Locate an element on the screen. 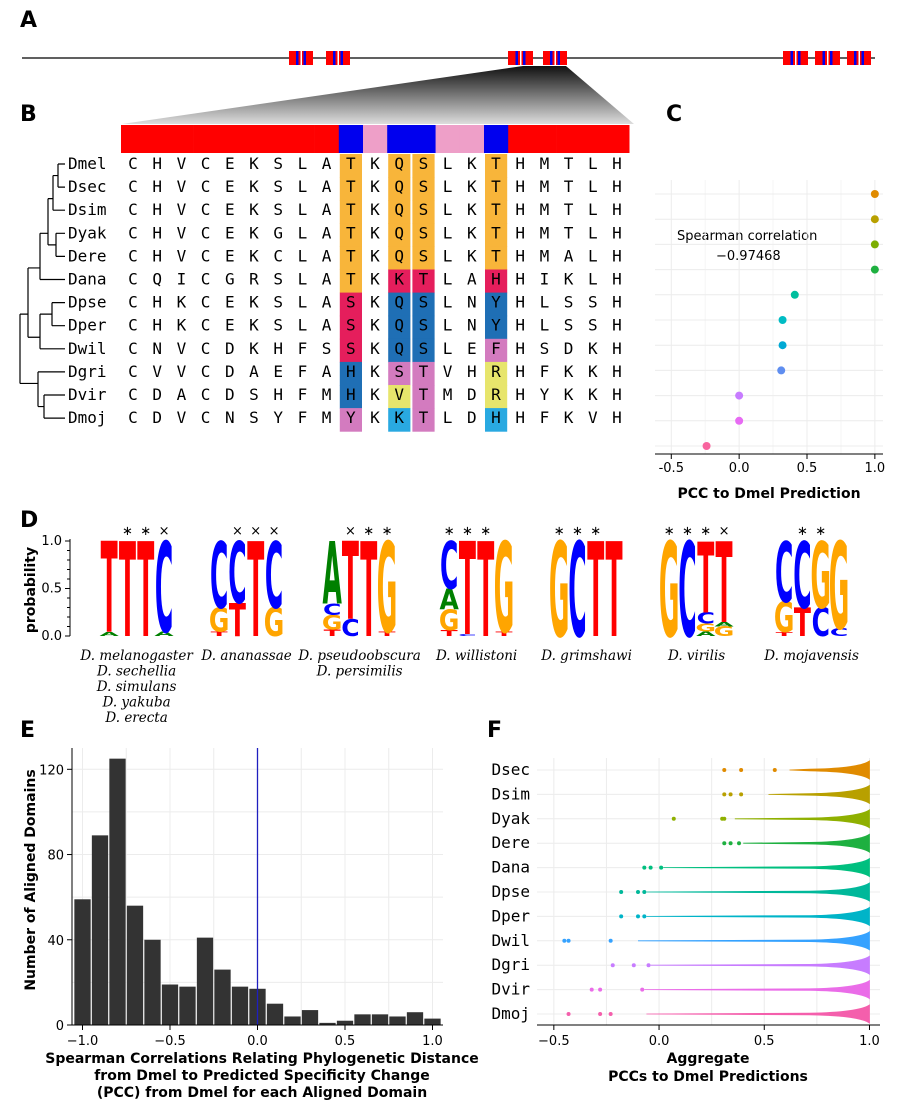 The width and height of the screenshot is (900, 1110). y-tick-label: 120 is located at coordinates (51, 770).